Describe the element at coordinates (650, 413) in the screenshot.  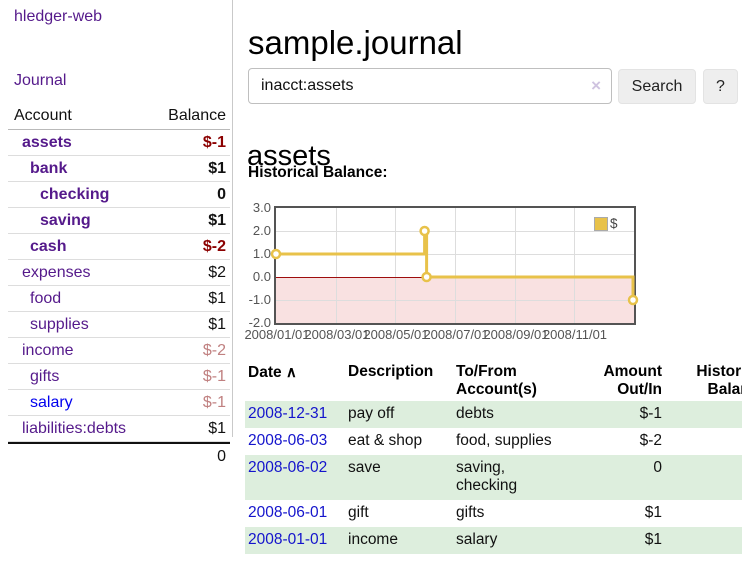
I see `transaction-amount: $-1` at that location.